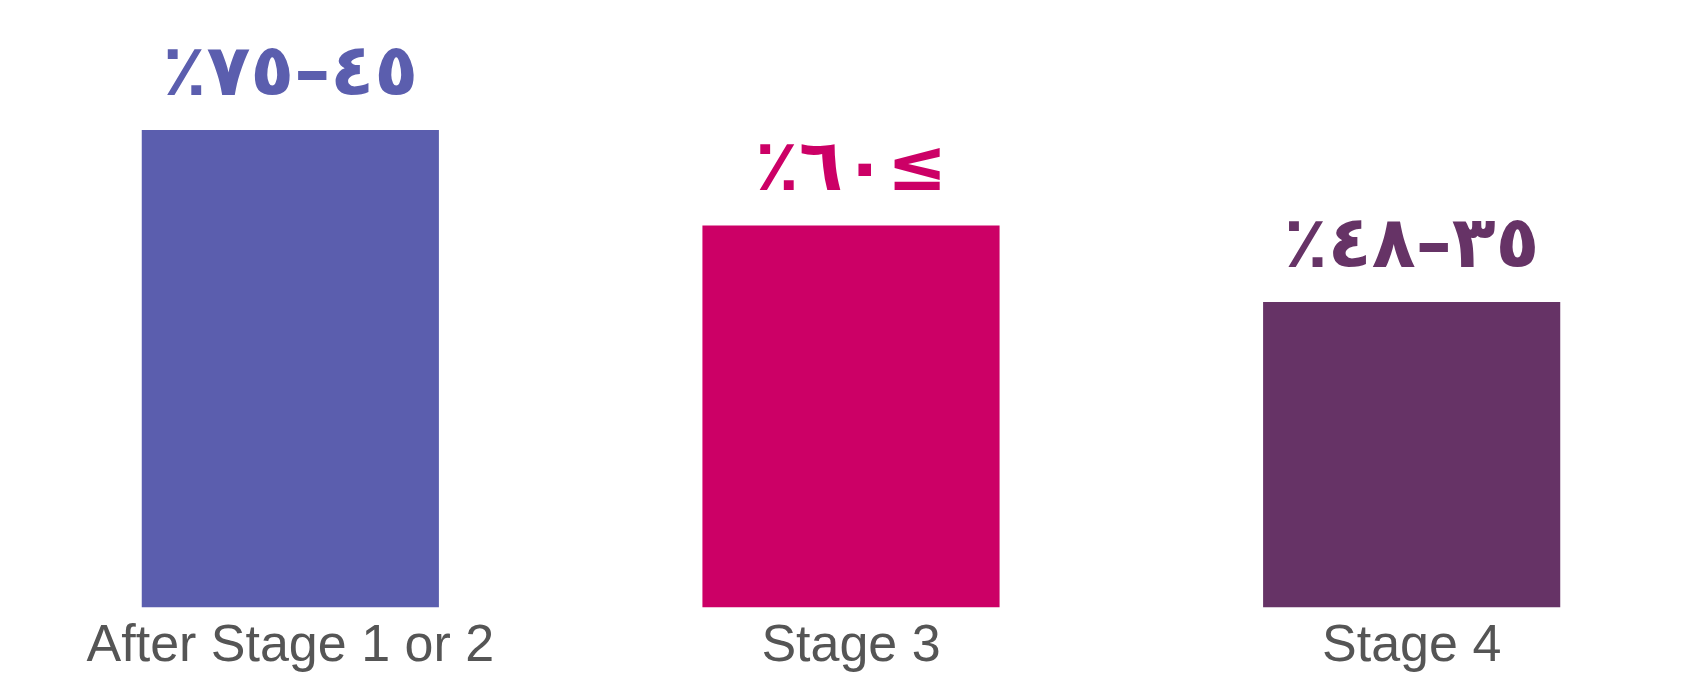 The height and width of the screenshot is (686, 1702). What do you see at coordinates (851, 643) in the screenshot?
I see `x-tick-label: Stage 3` at bounding box center [851, 643].